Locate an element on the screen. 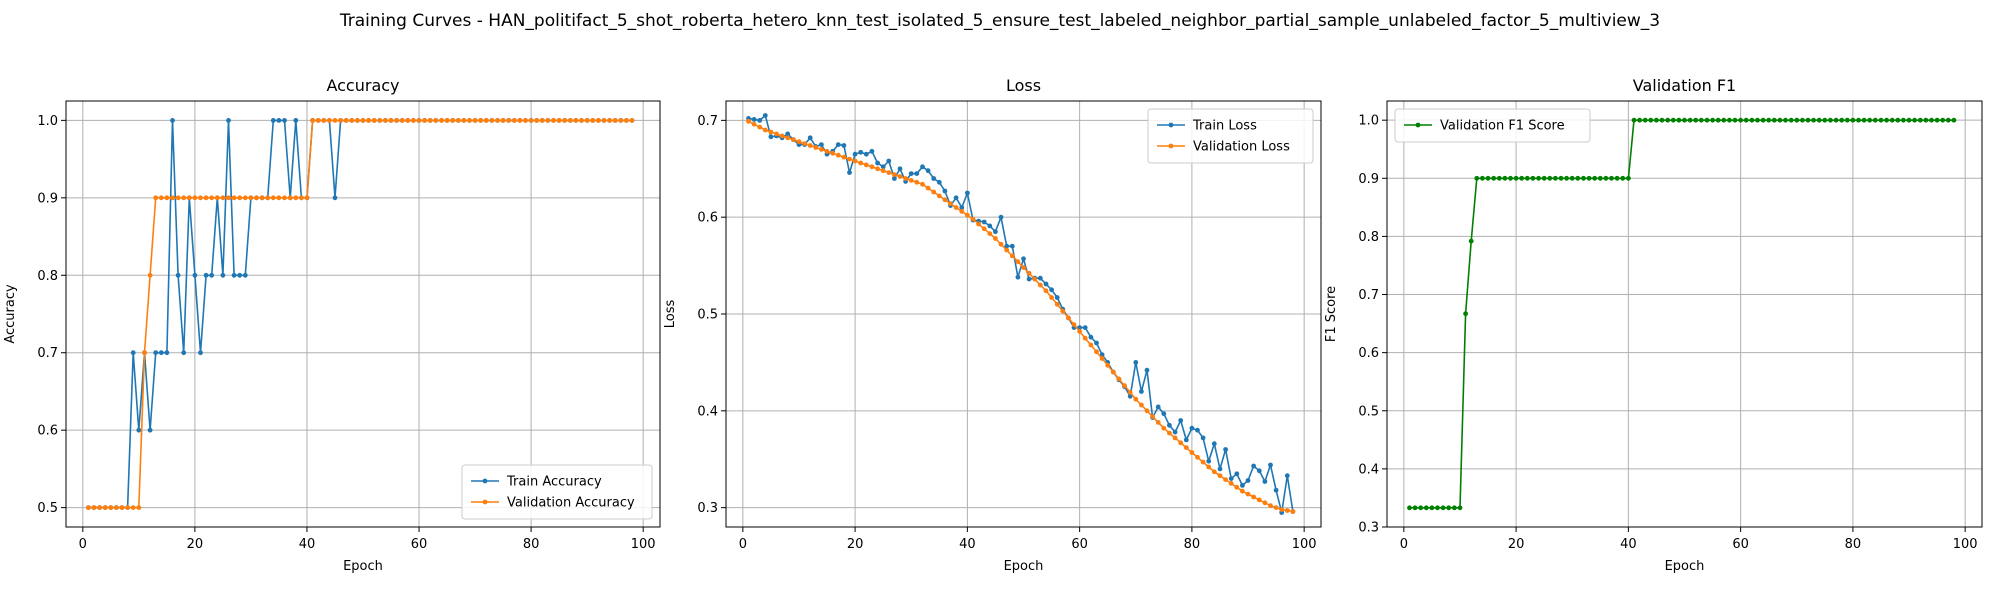 This screenshot has width=2000, height=600. legend-label: Train Accuracy is located at coordinates (554, 482).